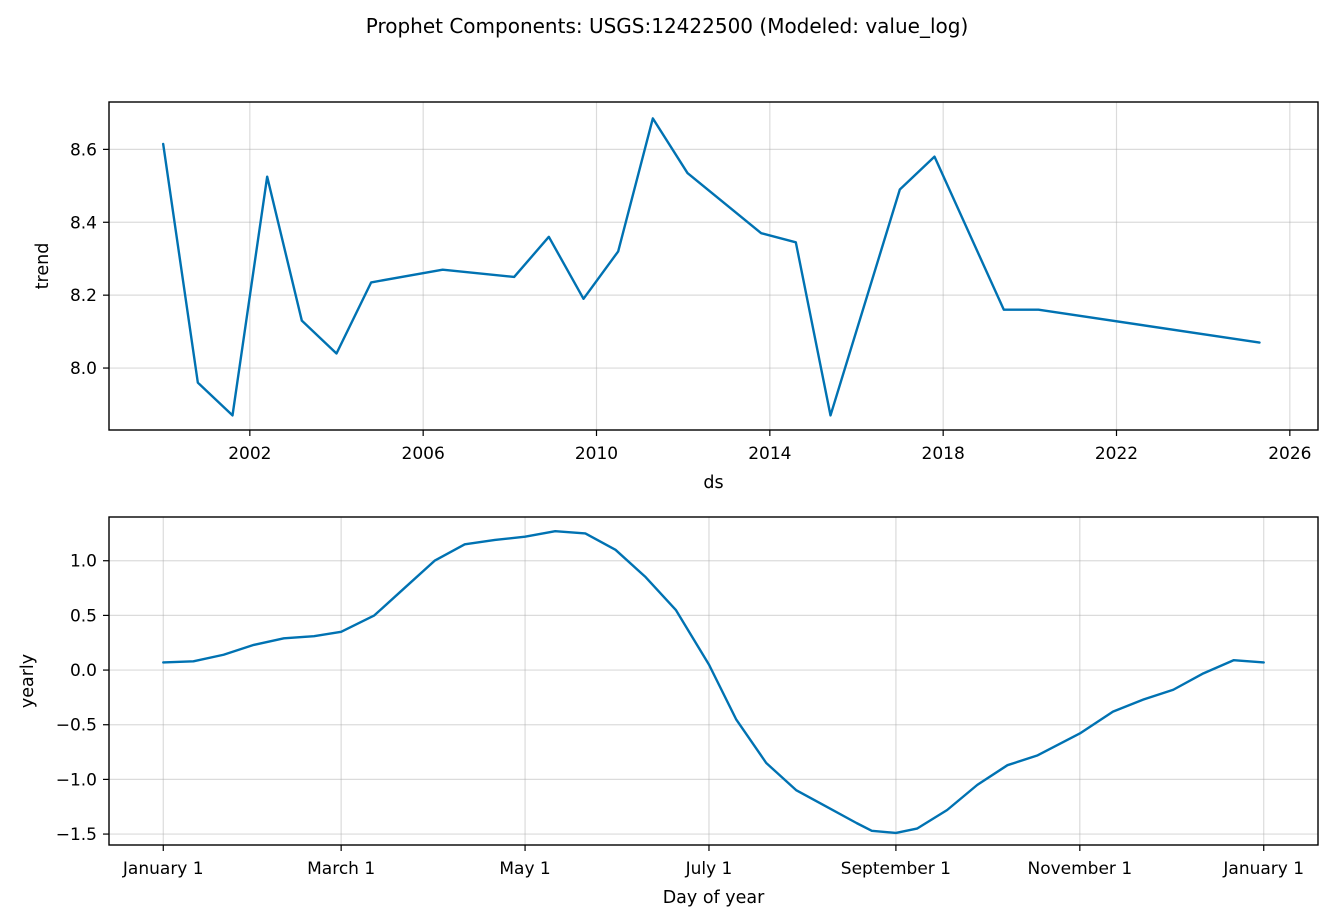 The width and height of the screenshot is (1333, 923). Describe the element at coordinates (896, 869) in the screenshot. I see `x-tick-label: September 1` at that location.